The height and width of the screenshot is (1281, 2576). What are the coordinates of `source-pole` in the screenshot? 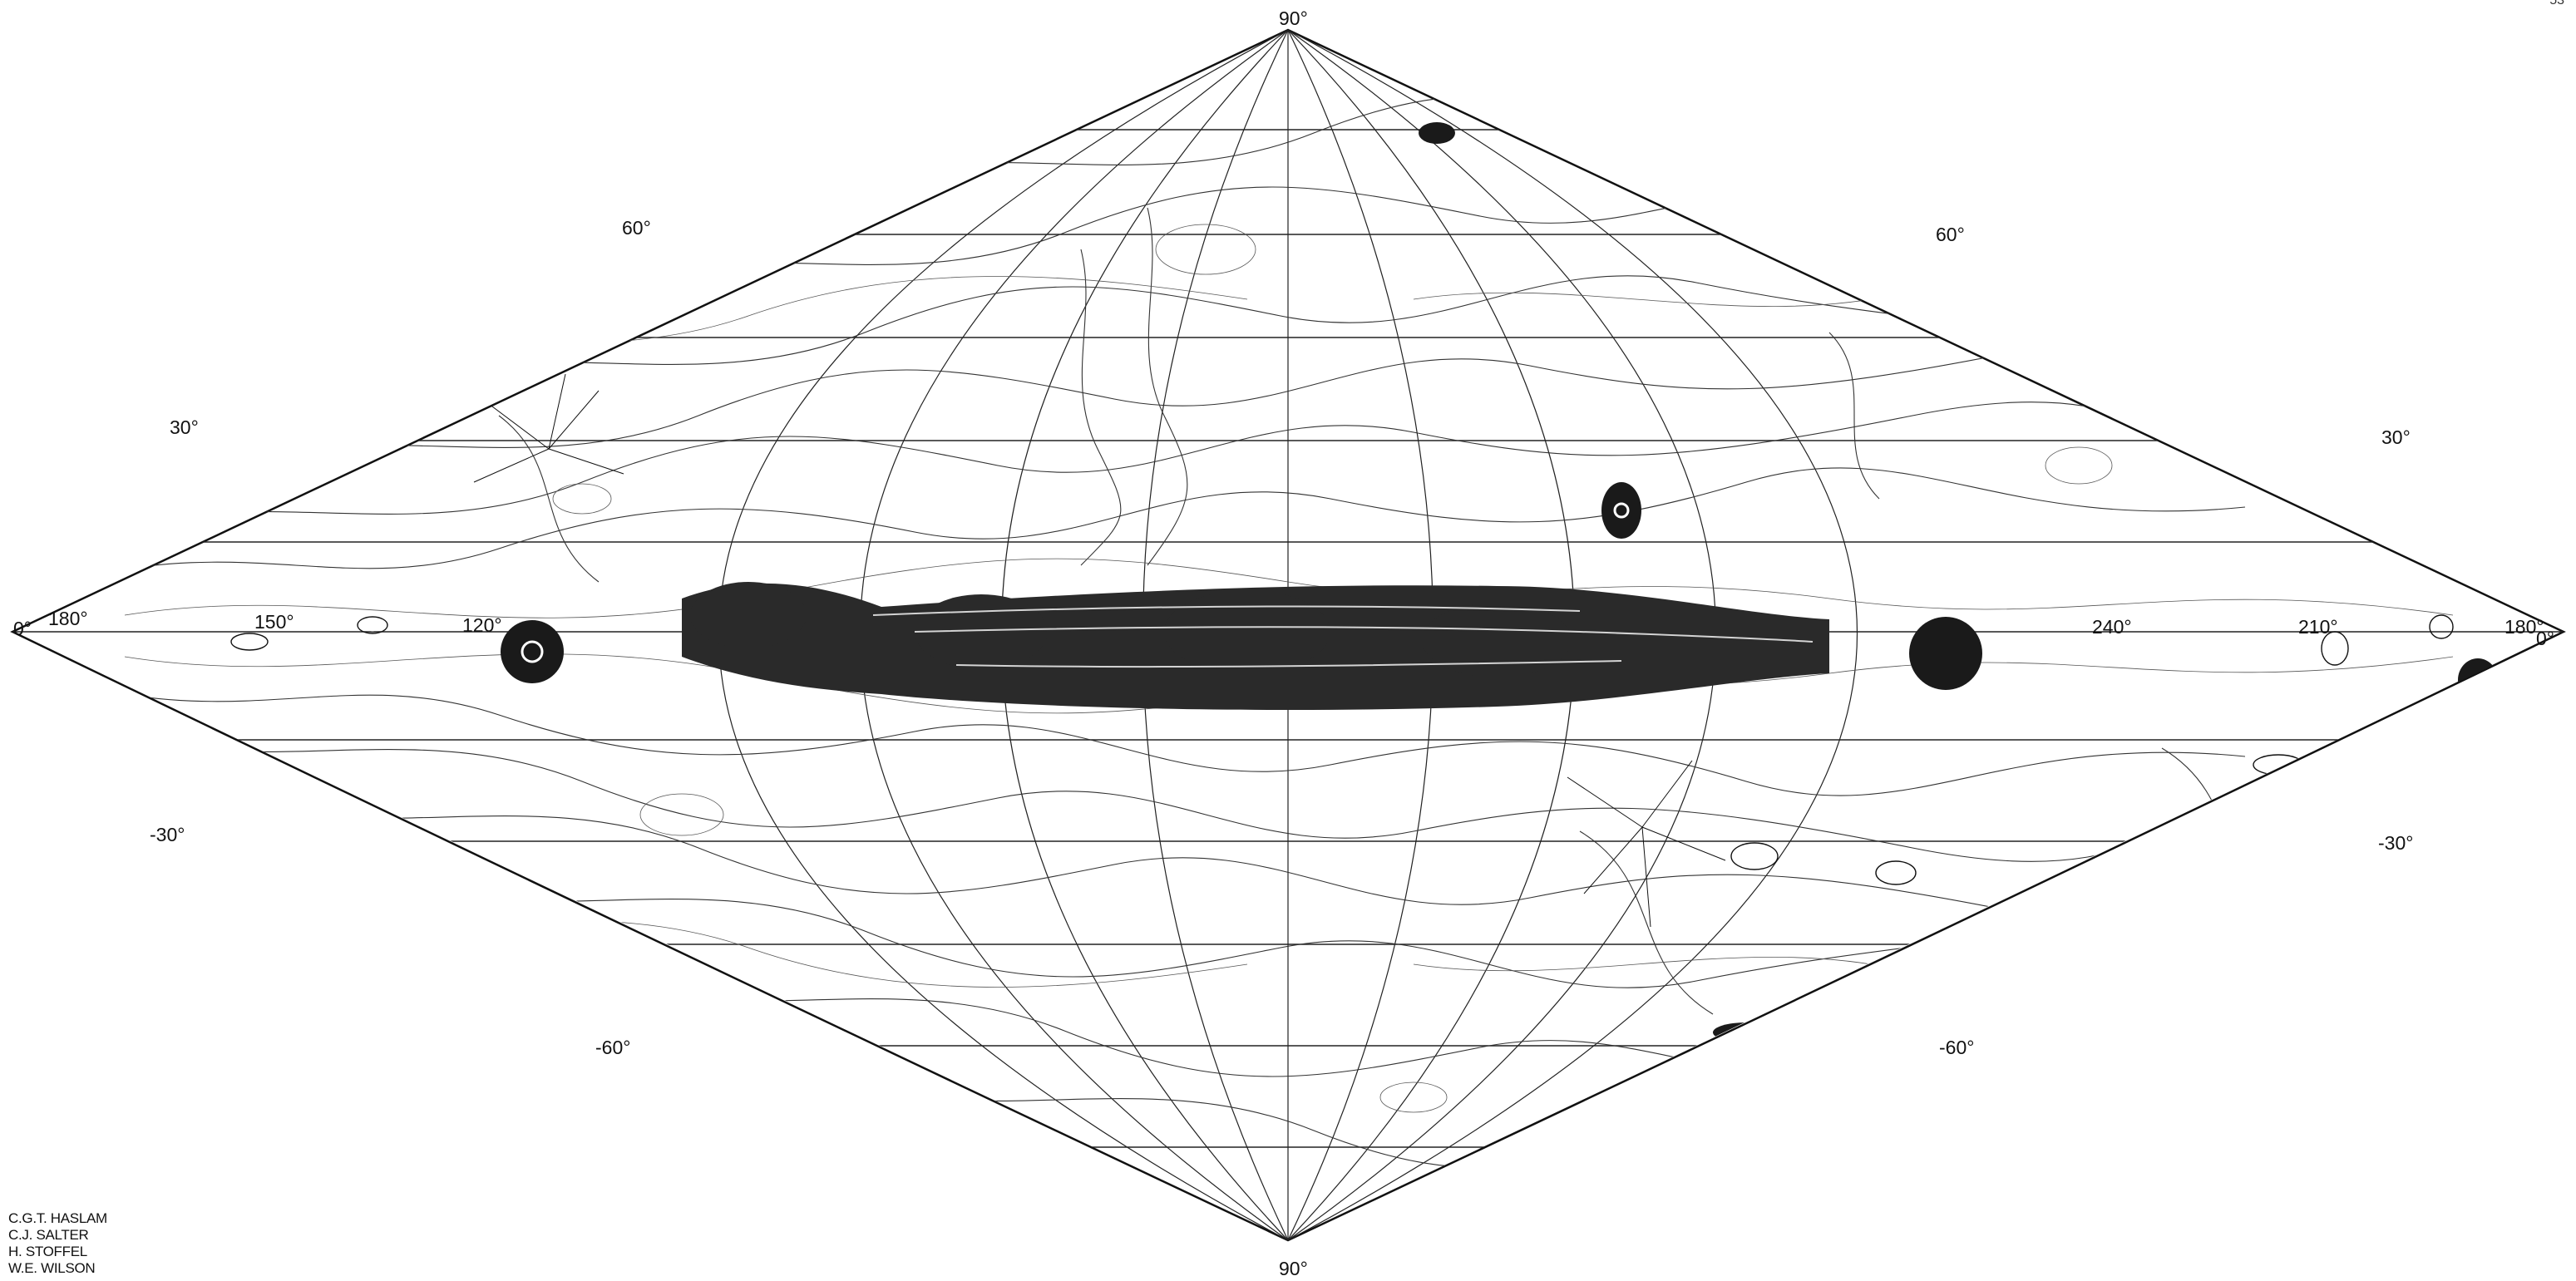 It's located at (29, 663).